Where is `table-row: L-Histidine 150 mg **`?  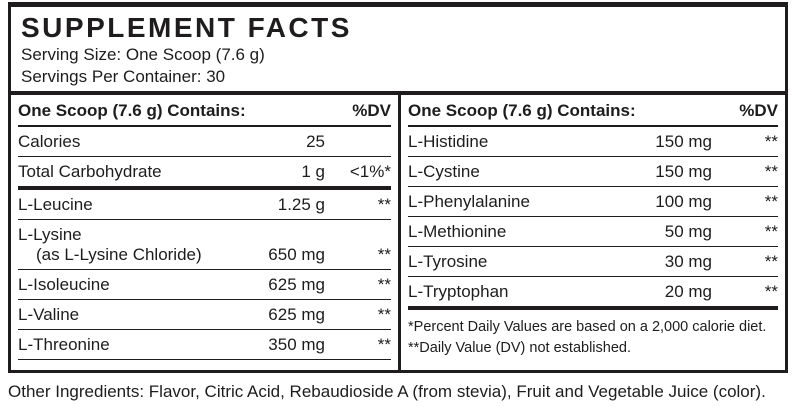
table-row: L-Histidine 150 mg ** is located at coordinates (593, 142).